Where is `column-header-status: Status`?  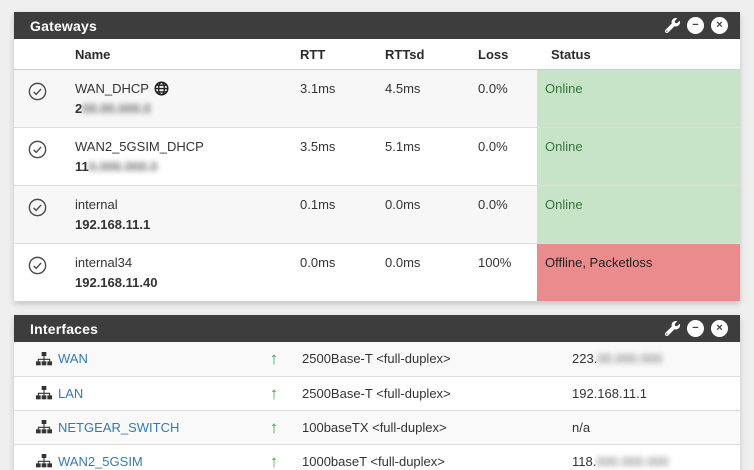 column-header-status: Status is located at coordinates (638, 54).